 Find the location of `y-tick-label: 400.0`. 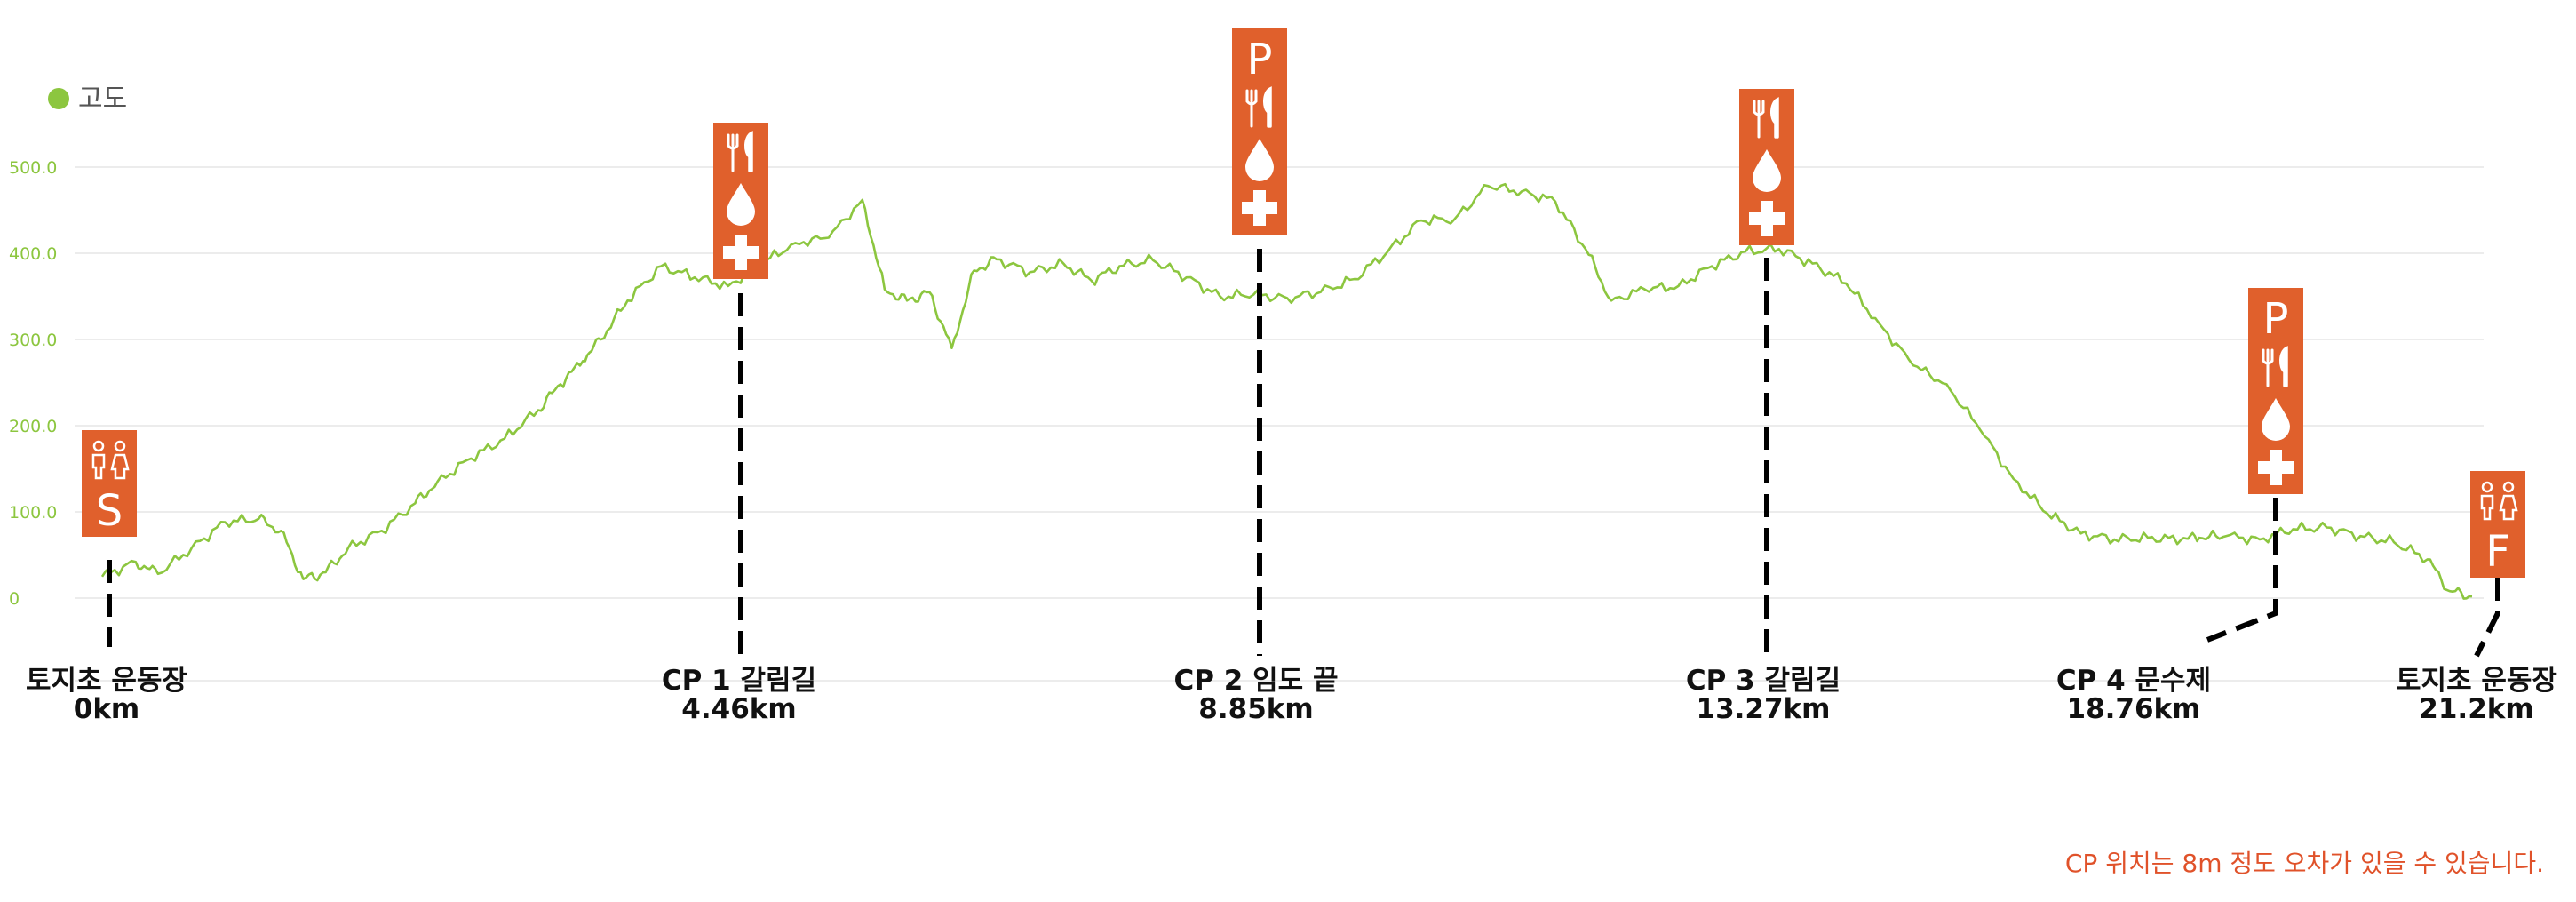

y-tick-label: 400.0 is located at coordinates (33, 254).